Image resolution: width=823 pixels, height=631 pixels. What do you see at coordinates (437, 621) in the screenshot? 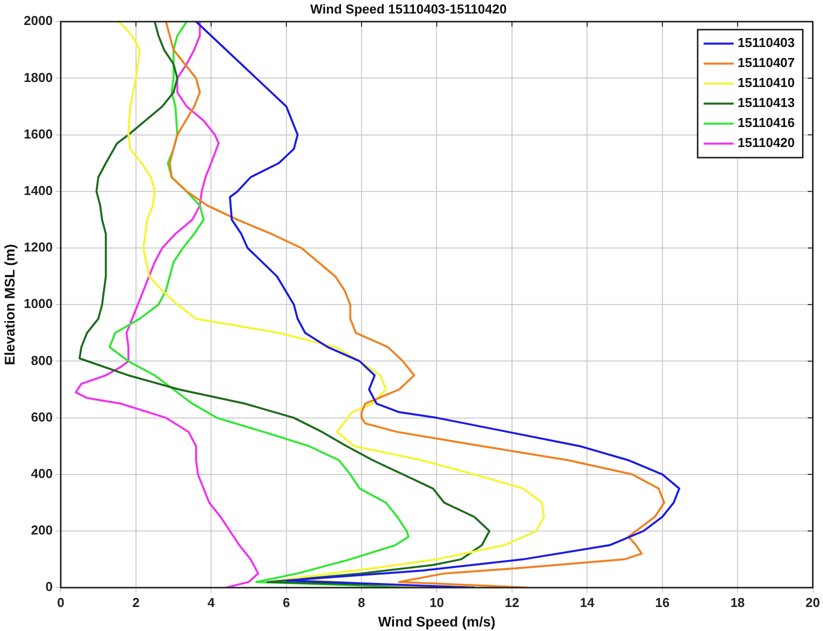
I see `x-axis-title: Wind Speed (m/s)` at bounding box center [437, 621].